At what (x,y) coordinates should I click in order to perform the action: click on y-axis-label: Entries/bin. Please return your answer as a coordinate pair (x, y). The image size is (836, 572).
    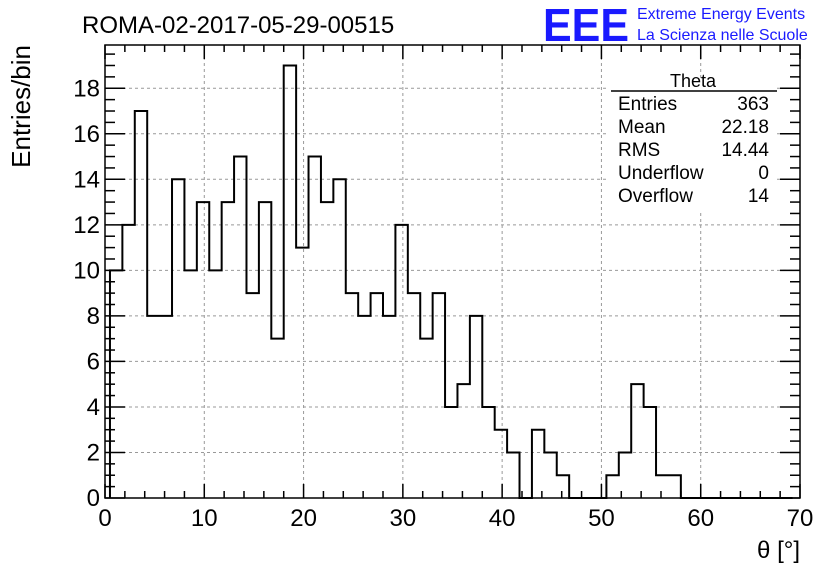
    Looking at the image, I should click on (21, 106).